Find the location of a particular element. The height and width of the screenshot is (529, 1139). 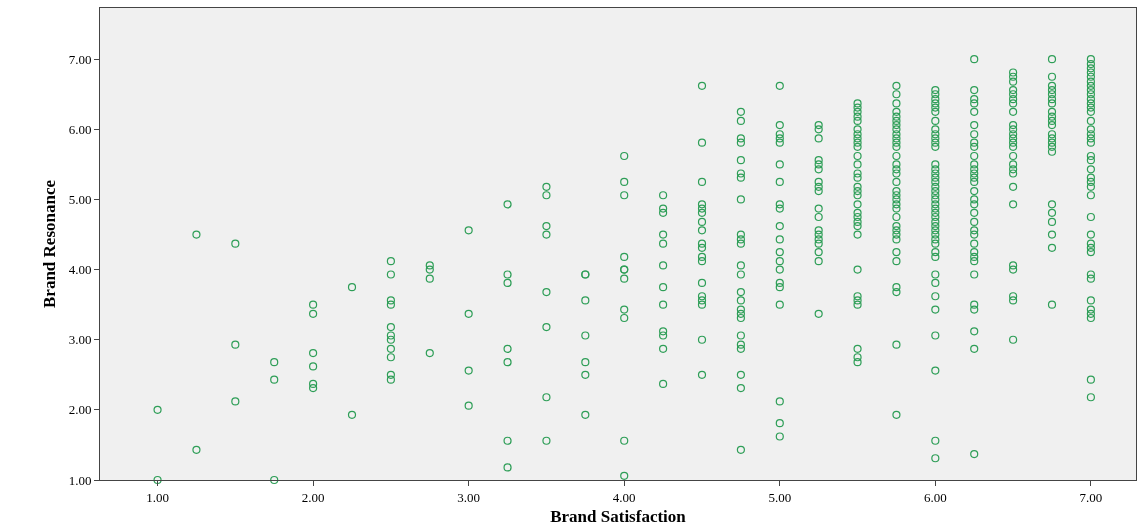

y-tick-label: 6.00 is located at coordinates (80, 129).